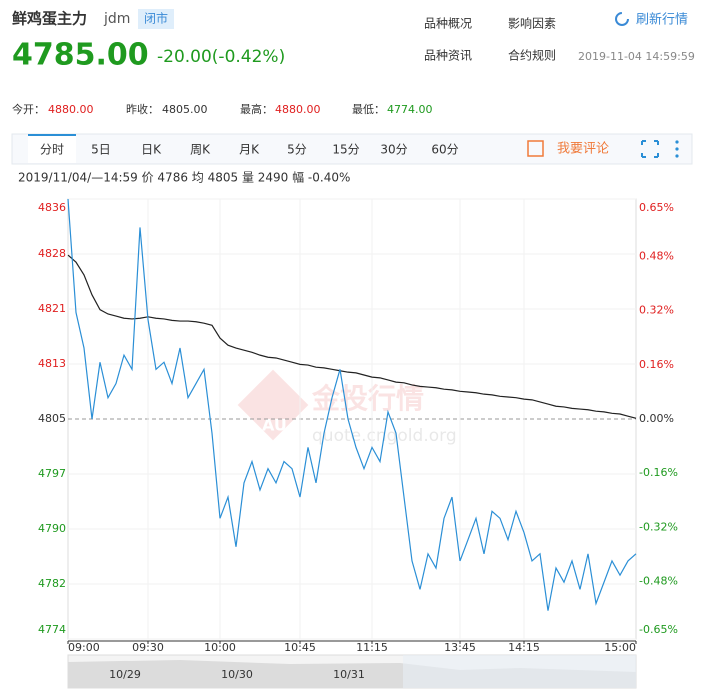 The height and width of the screenshot is (696, 715). What do you see at coordinates (237, 674) in the screenshot?
I see `navigator-date: 10/30` at bounding box center [237, 674].